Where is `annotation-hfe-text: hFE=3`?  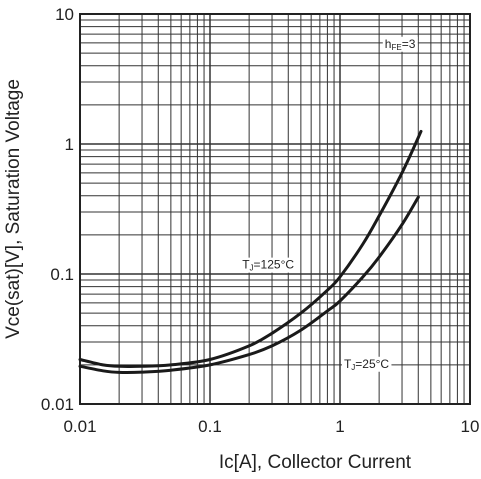
annotation-hfe-text: hFE=3 is located at coordinates (400, 44).